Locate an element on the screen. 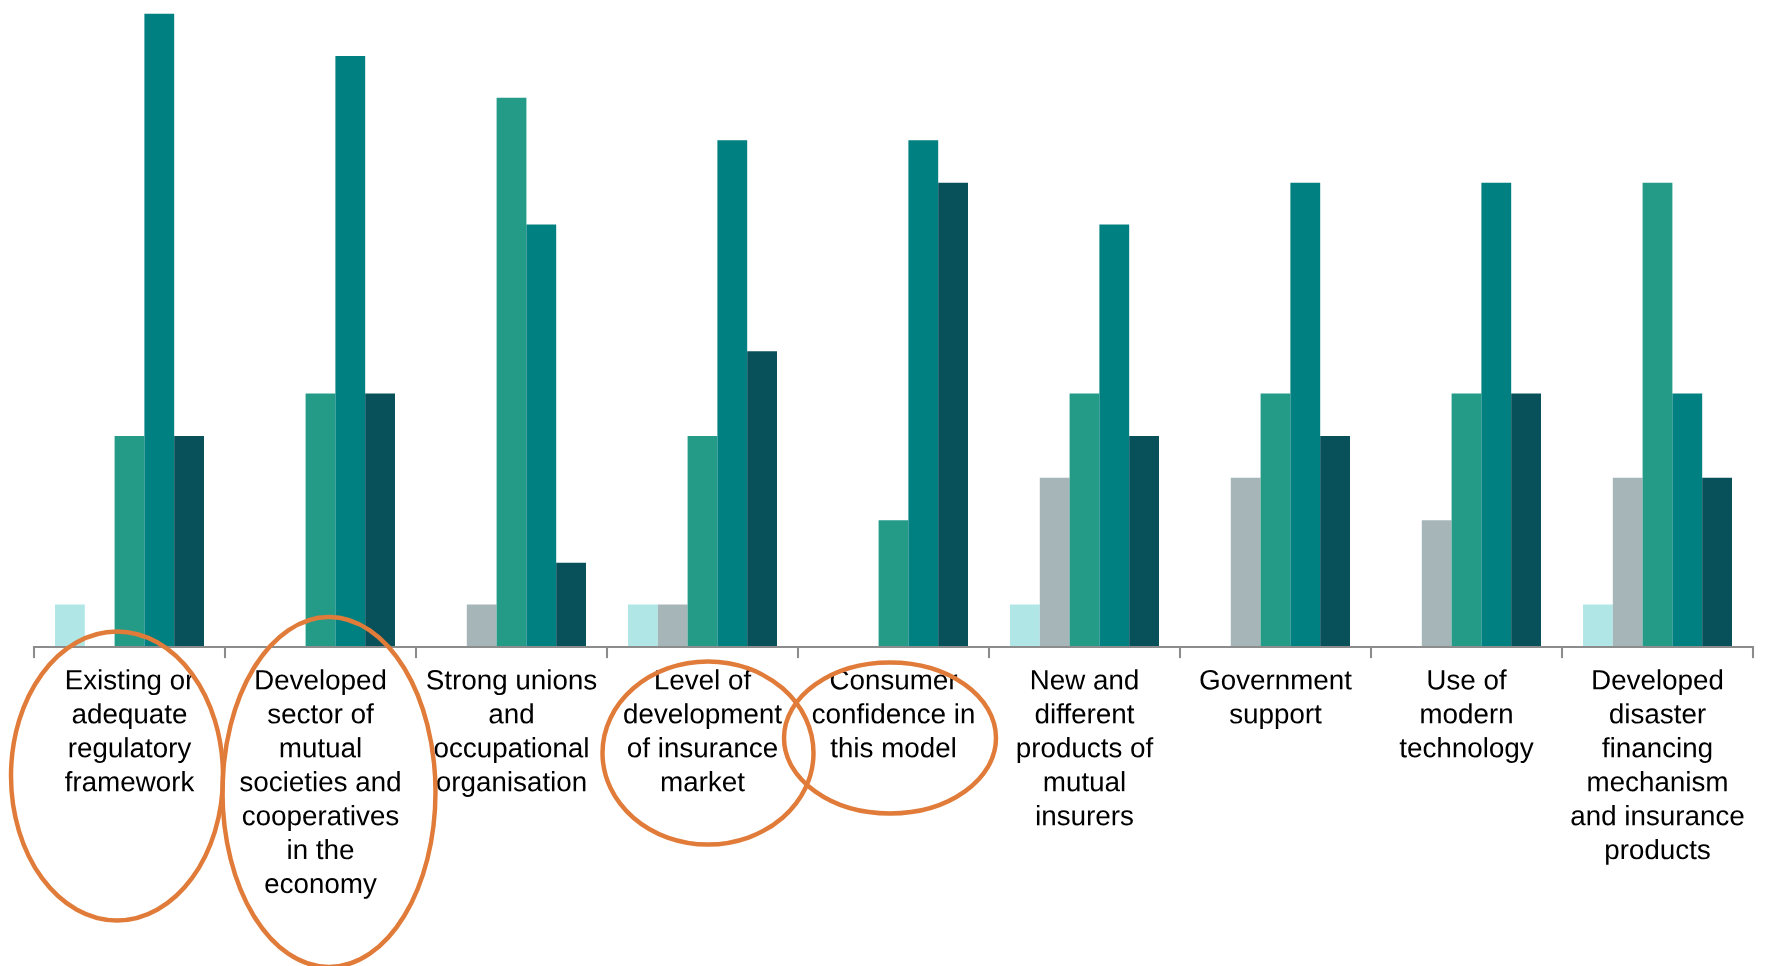 The height and width of the screenshot is (966, 1768). x-tick-label: Existing or adequate regulatory framework is located at coordinates (130, 730).